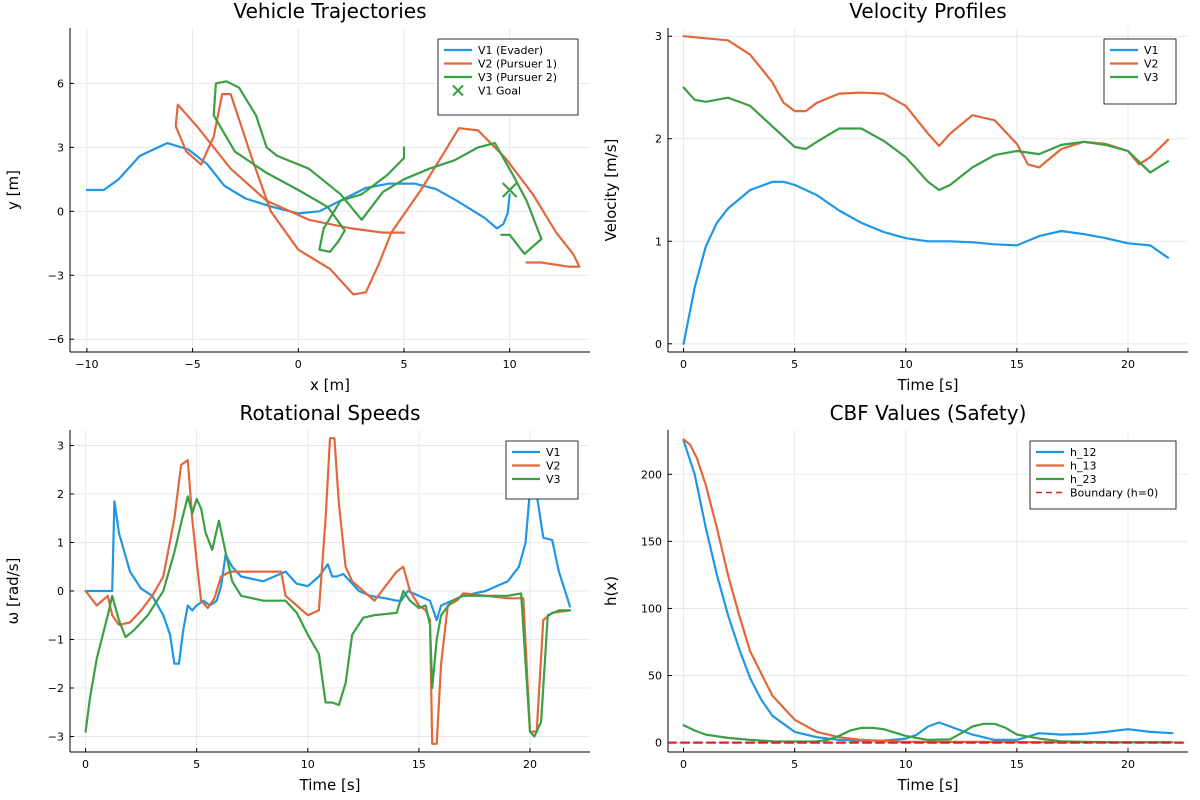 Image resolution: width=1200 pixels, height=800 pixels. I want to click on y-tick-label: 6, so click(60, 83).